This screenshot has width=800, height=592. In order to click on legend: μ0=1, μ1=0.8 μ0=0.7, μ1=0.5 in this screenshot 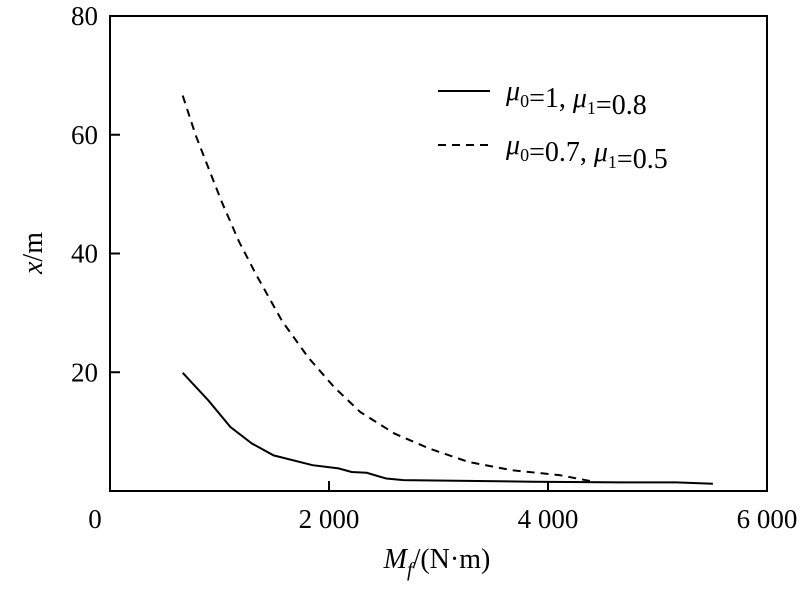, I will do `click(553, 125)`.